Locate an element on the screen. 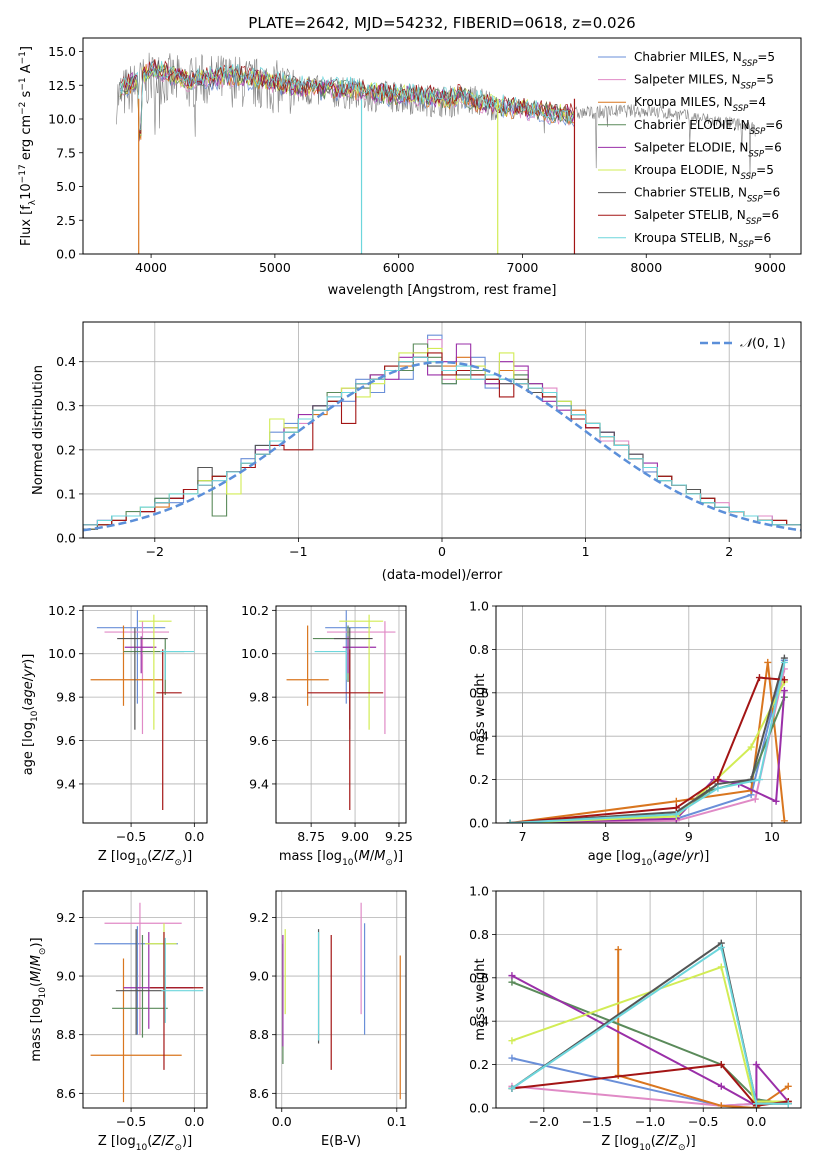 The height and width of the screenshot is (1170, 819). tick-label-x: 6000 is located at coordinates (399, 267).